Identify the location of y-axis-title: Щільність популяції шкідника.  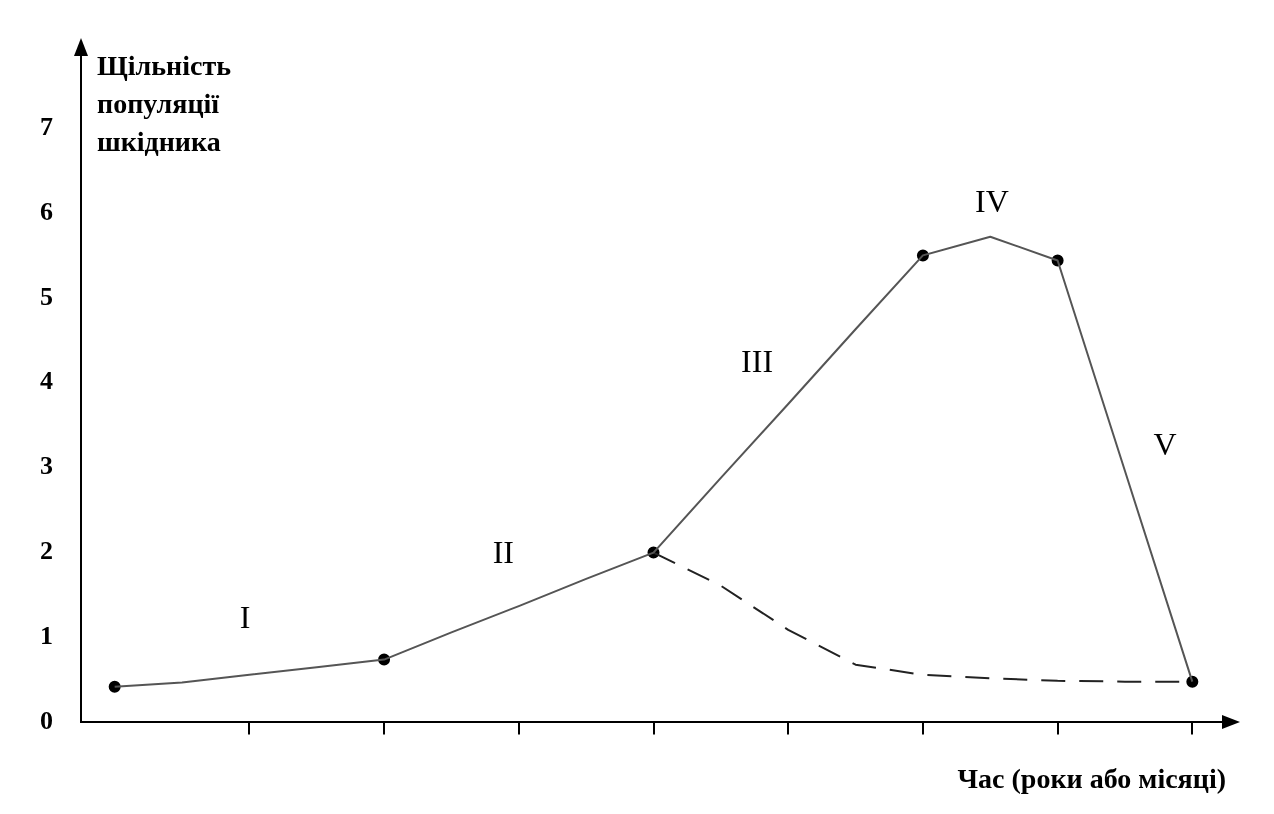
(164, 103).